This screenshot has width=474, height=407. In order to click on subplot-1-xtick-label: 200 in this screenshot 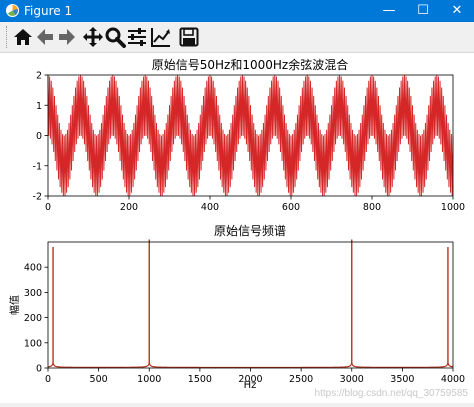, I will do `click(129, 207)`.